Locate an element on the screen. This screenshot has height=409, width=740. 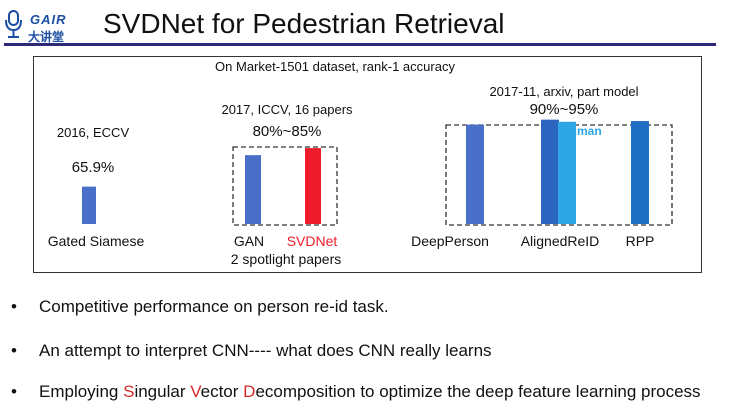
group-caption: 2017-11, arxiv, part model is located at coordinates (563, 91).